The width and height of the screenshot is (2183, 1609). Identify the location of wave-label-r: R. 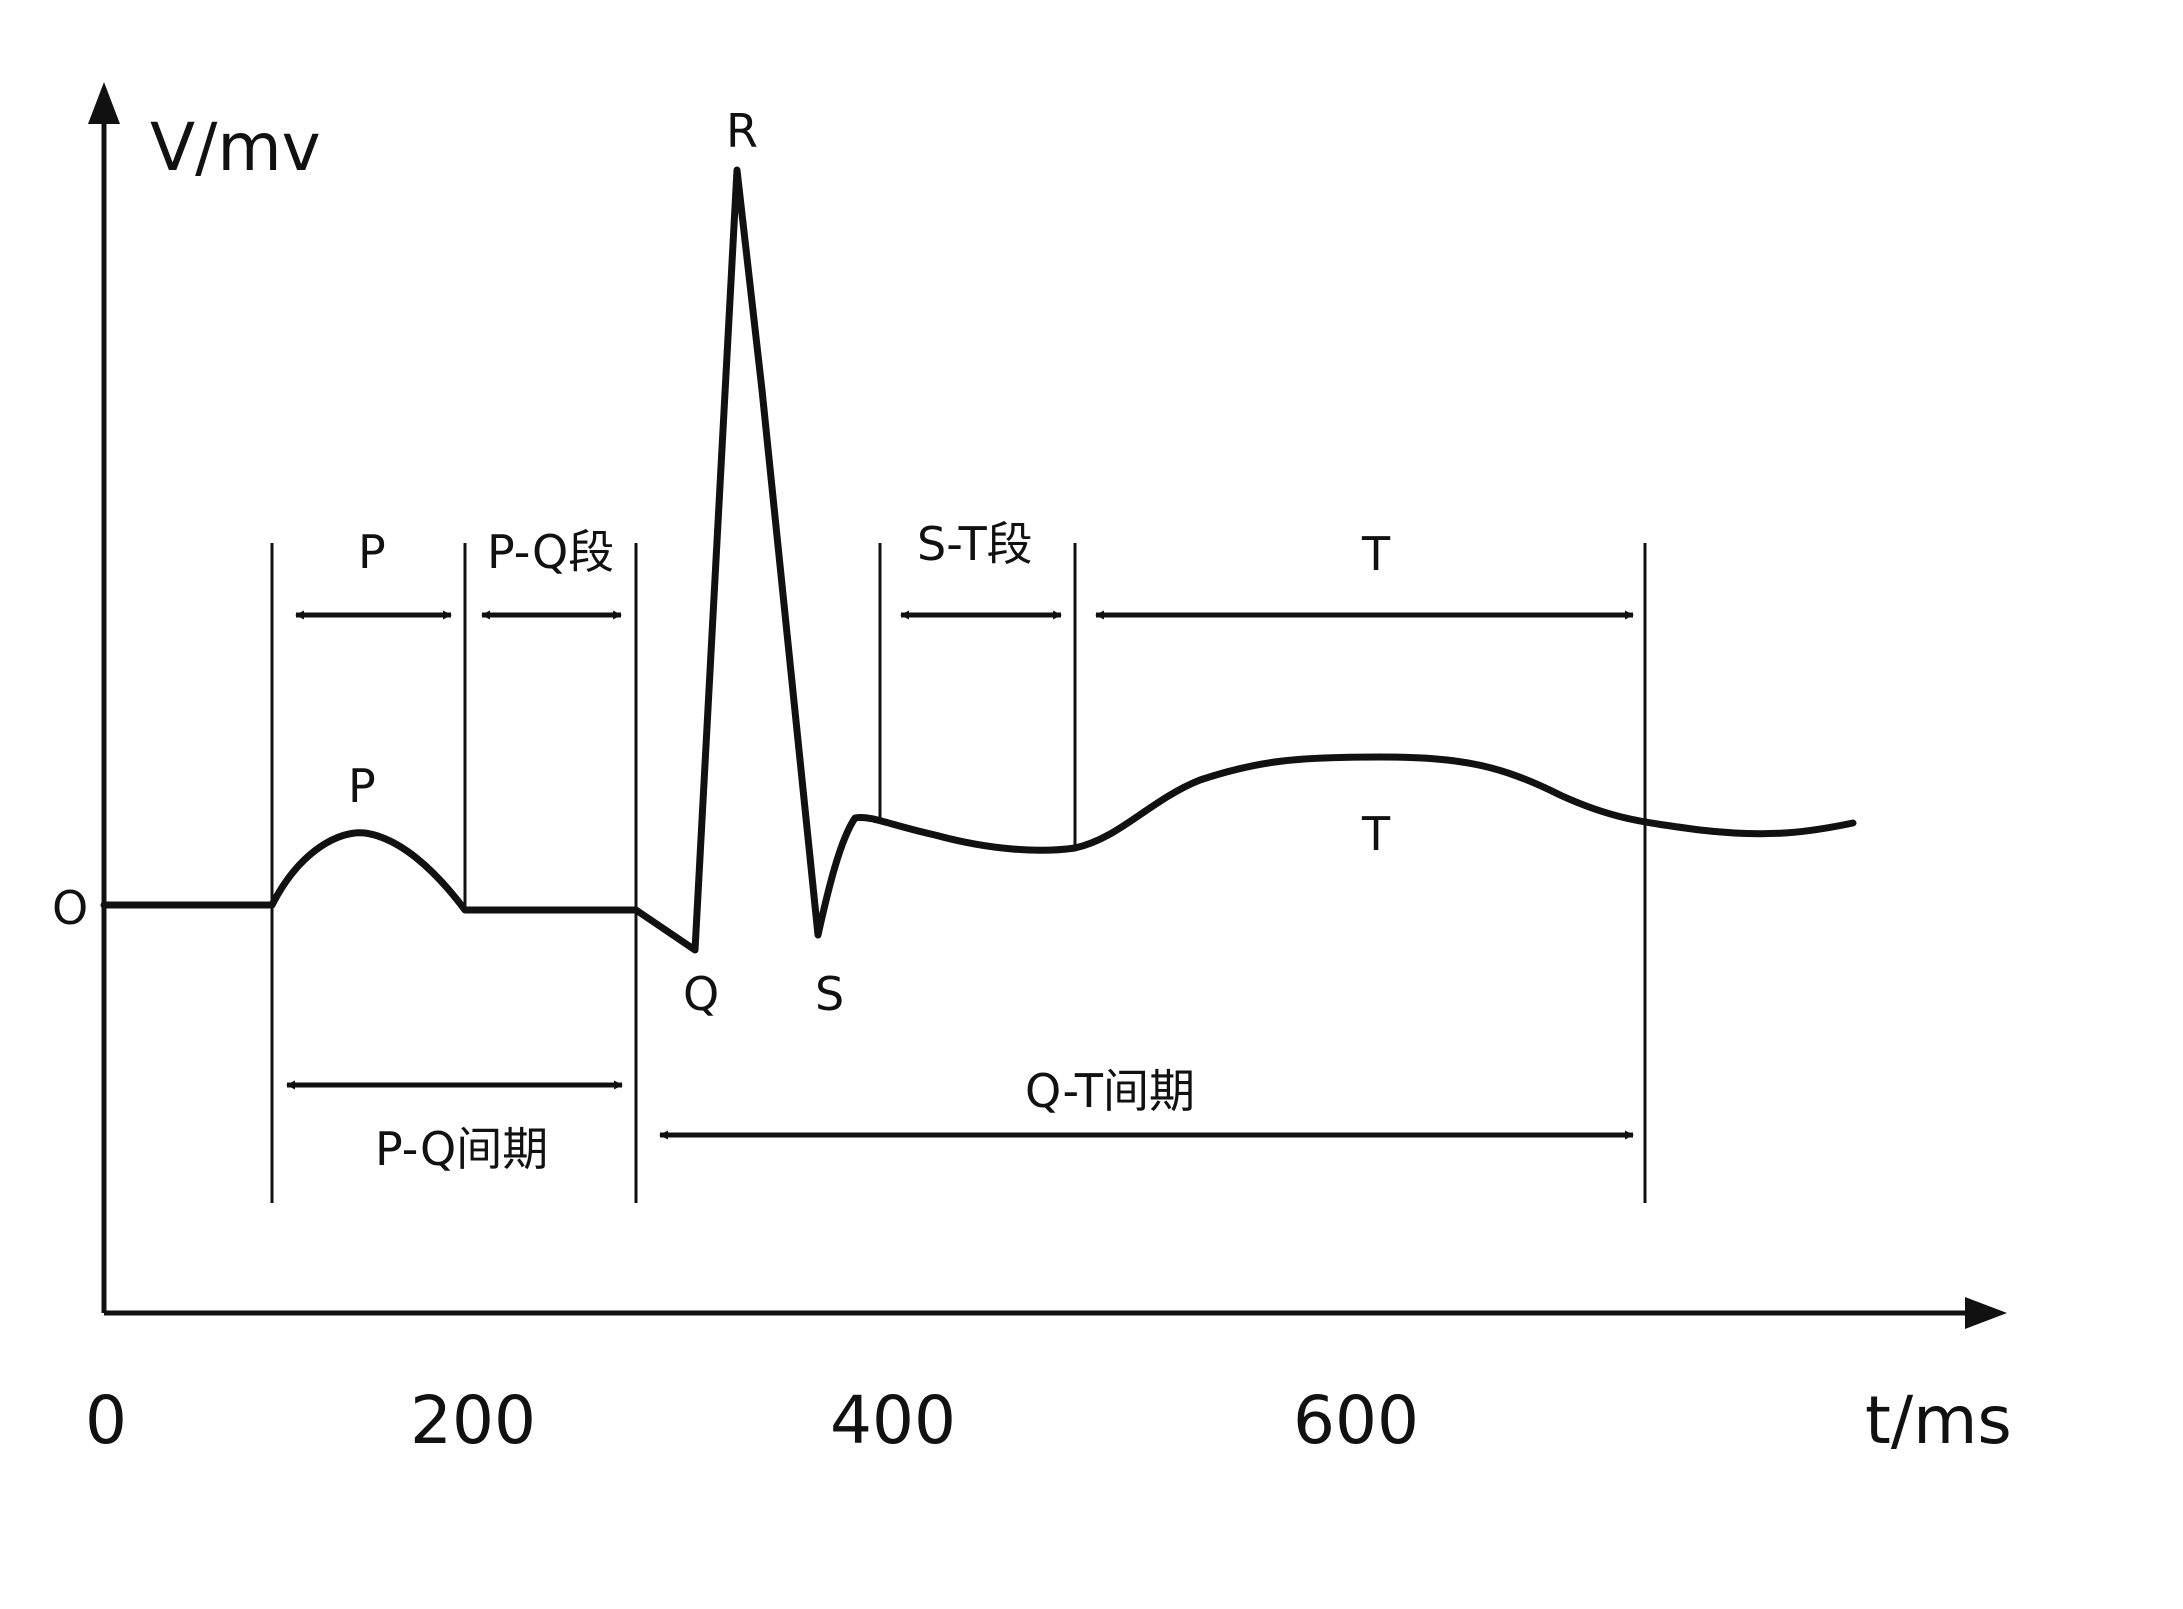
(742, 131).